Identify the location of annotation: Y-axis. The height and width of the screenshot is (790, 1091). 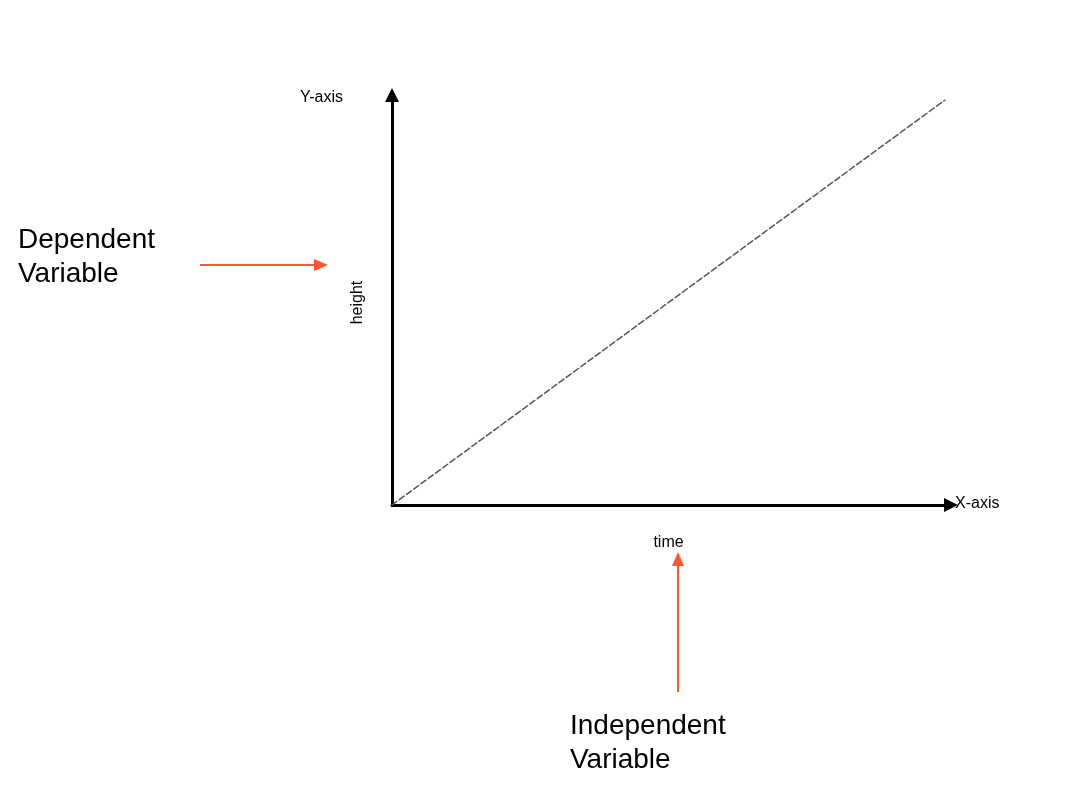
(321, 97).